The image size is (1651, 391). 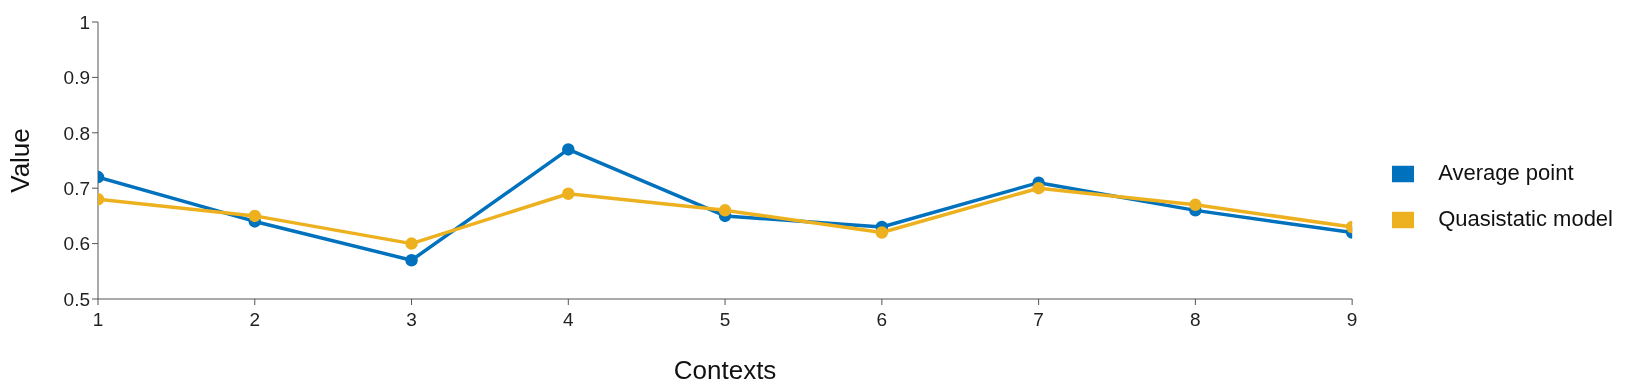 I want to click on x-tick-label: 6, so click(x=882, y=320).